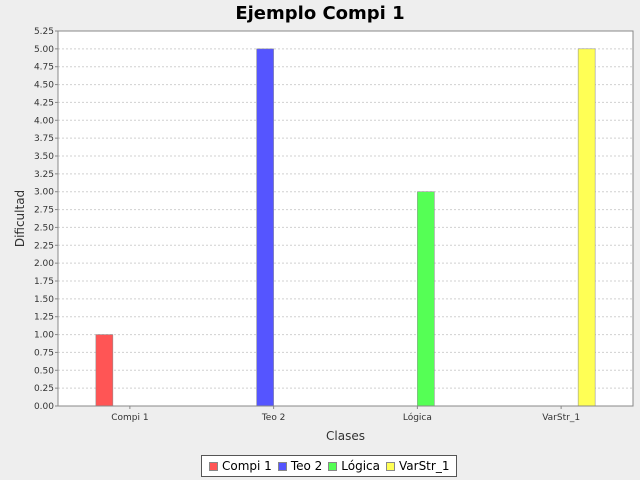 The image size is (640, 480). I want to click on legend-item: Compi 1, so click(240, 466).